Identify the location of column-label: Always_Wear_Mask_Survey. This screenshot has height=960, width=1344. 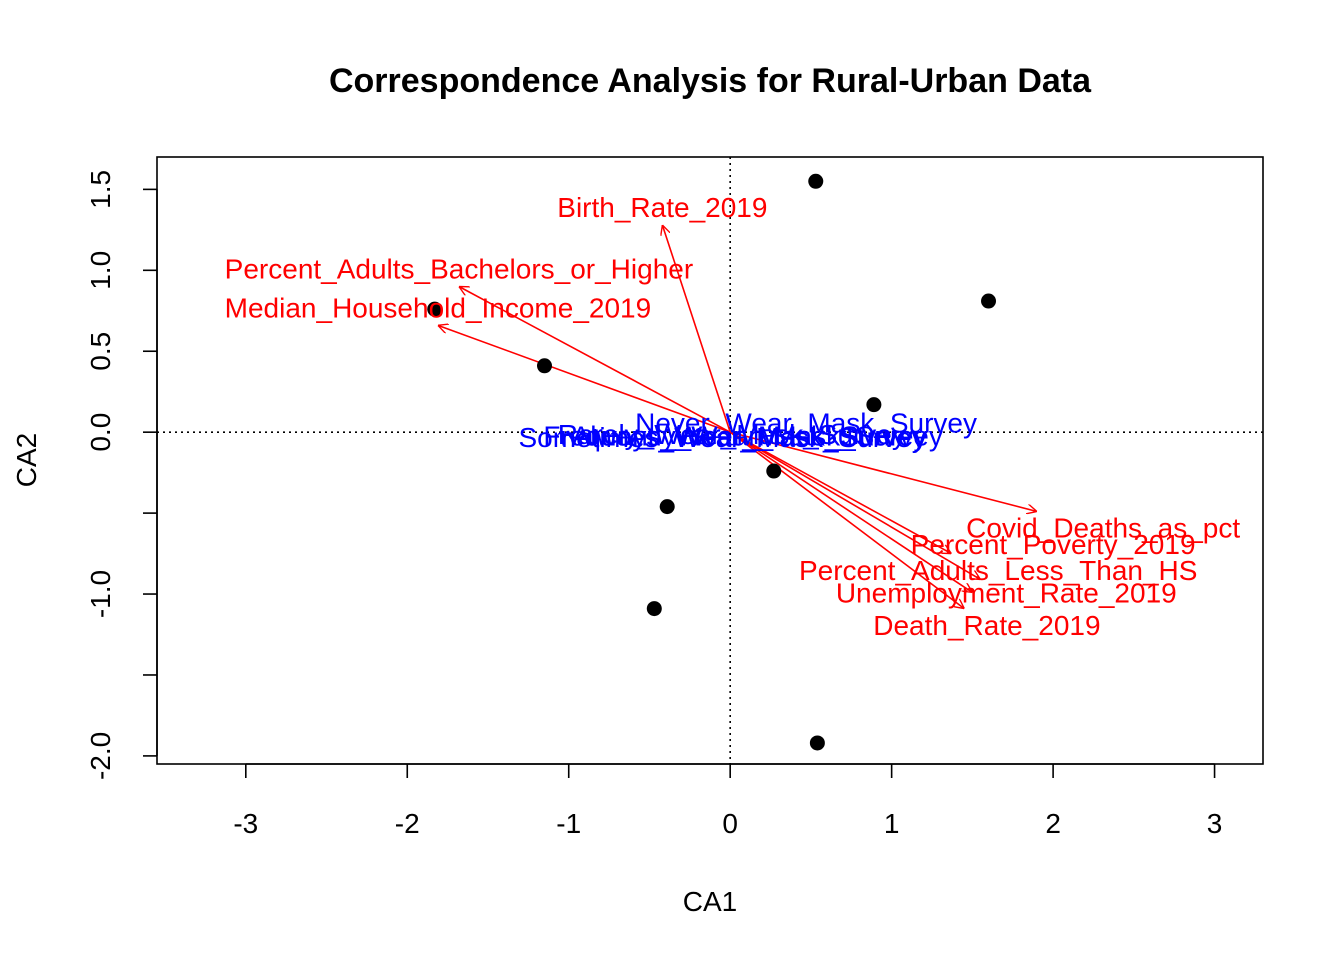
(750, 435).